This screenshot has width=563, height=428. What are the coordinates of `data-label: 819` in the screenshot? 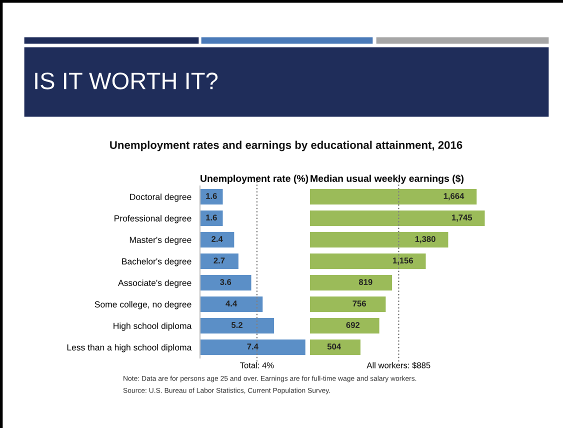 It's located at (365, 282).